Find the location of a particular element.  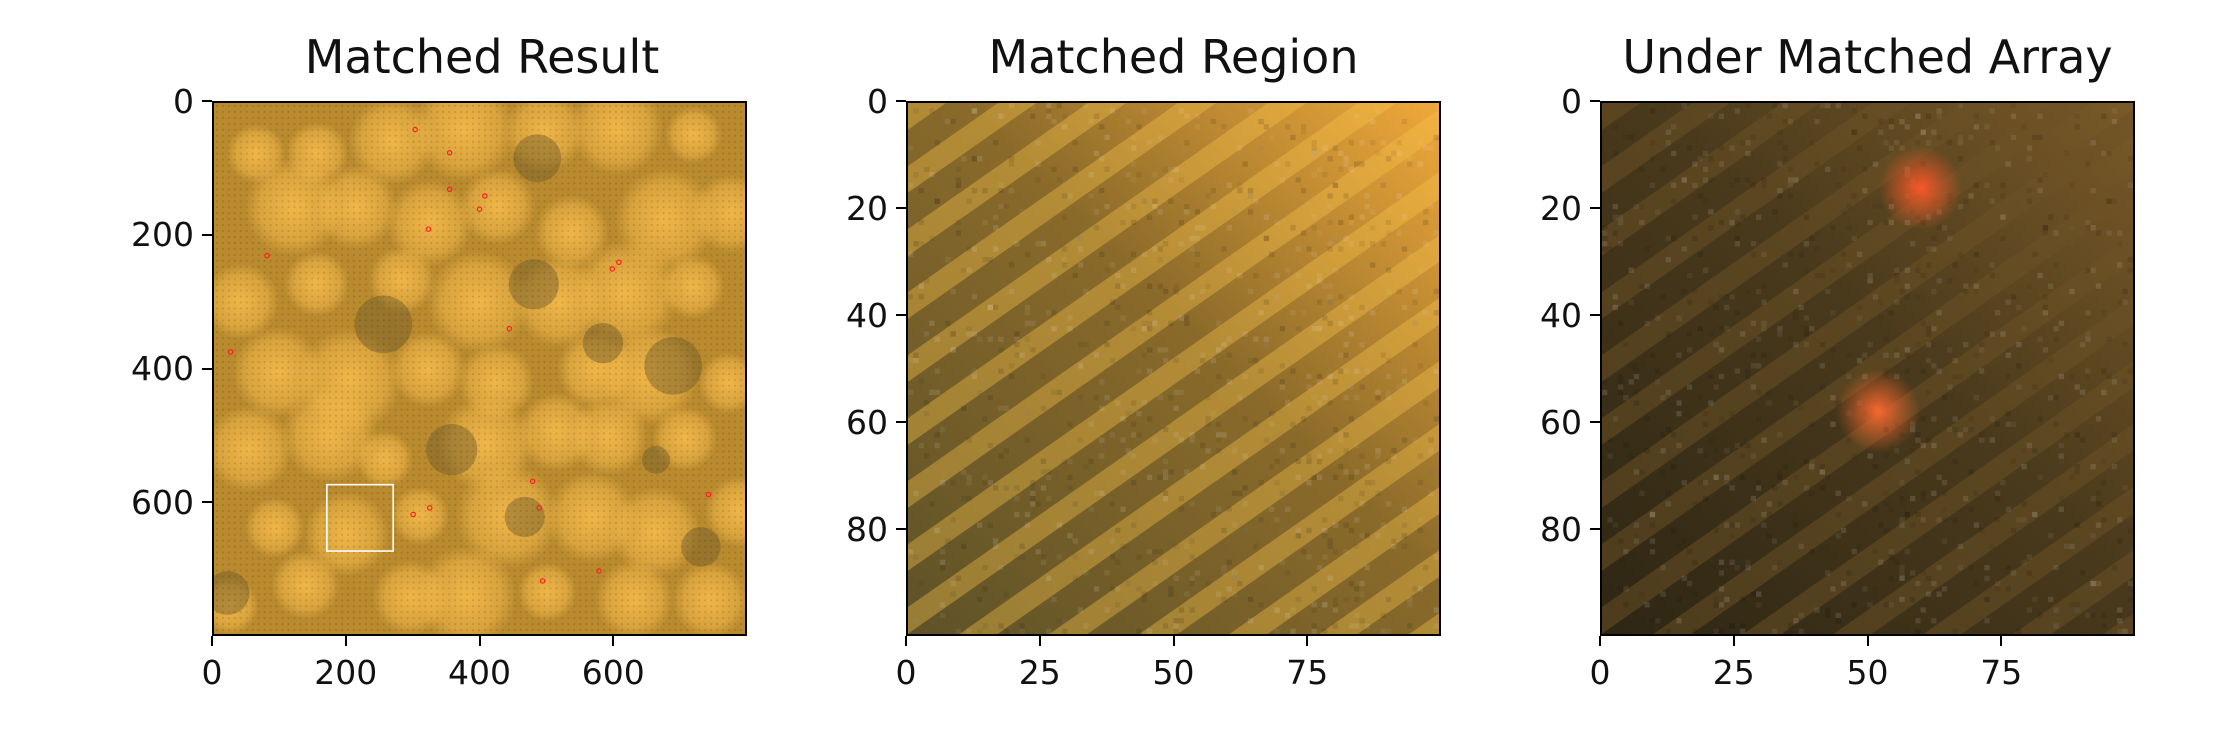

hotspot is located at coordinates (1878, 411).